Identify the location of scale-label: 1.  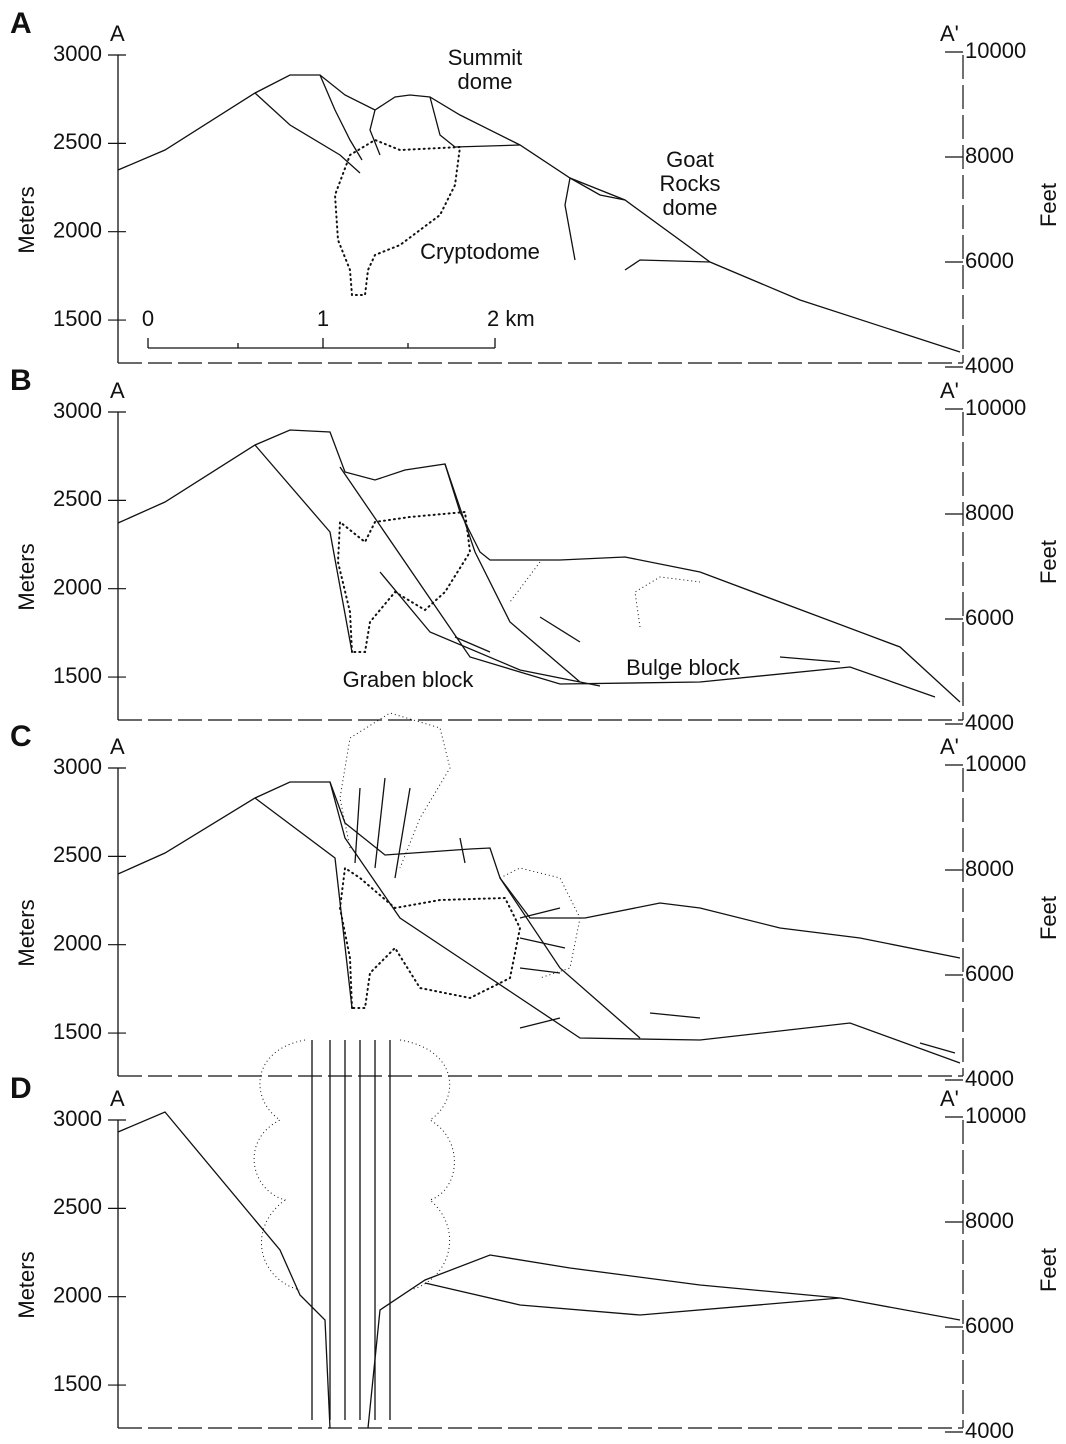
(323, 318).